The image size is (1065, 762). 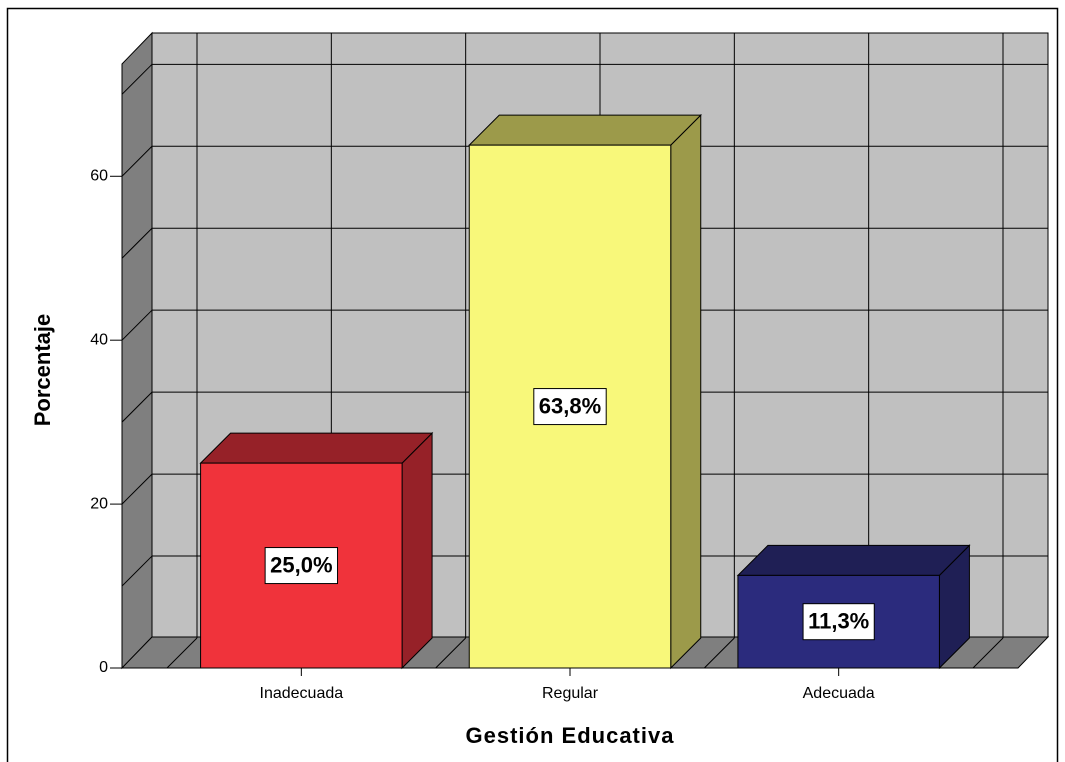 What do you see at coordinates (137, 350) in the screenshot?
I see `left-wall` at bounding box center [137, 350].